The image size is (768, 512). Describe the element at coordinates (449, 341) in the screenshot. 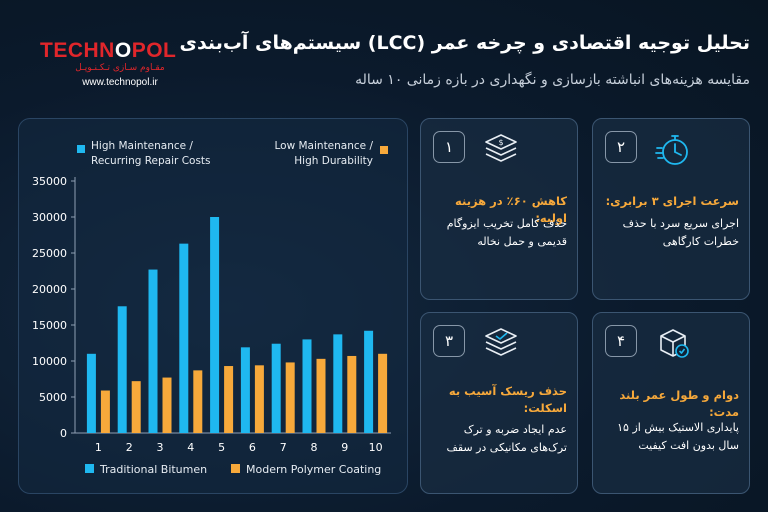

I see `card-number: ۳` at that location.